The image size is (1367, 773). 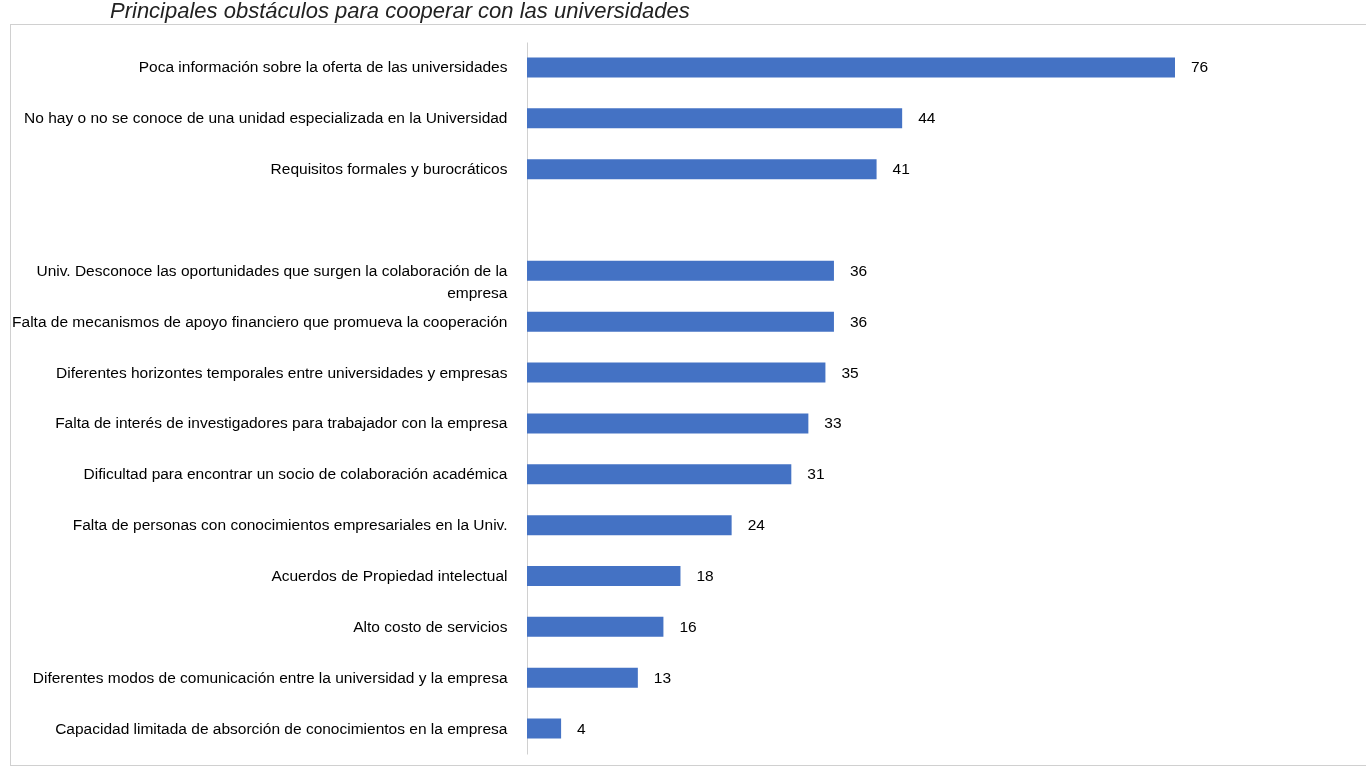 I want to click on data-label: 16, so click(x=688, y=626).